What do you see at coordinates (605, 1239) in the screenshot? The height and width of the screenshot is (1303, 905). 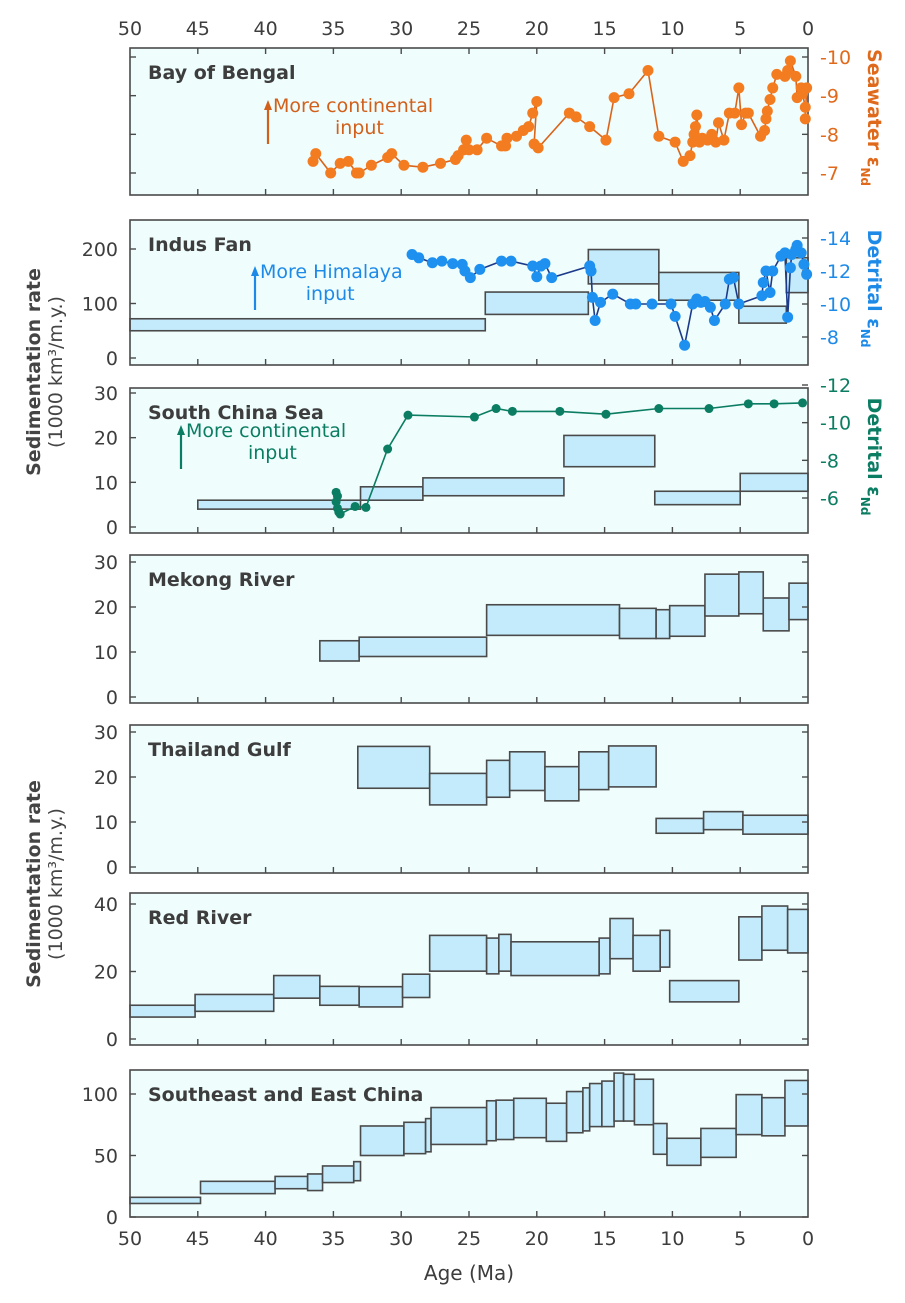 I see `bottom-x-tick-label: 15` at bounding box center [605, 1239].